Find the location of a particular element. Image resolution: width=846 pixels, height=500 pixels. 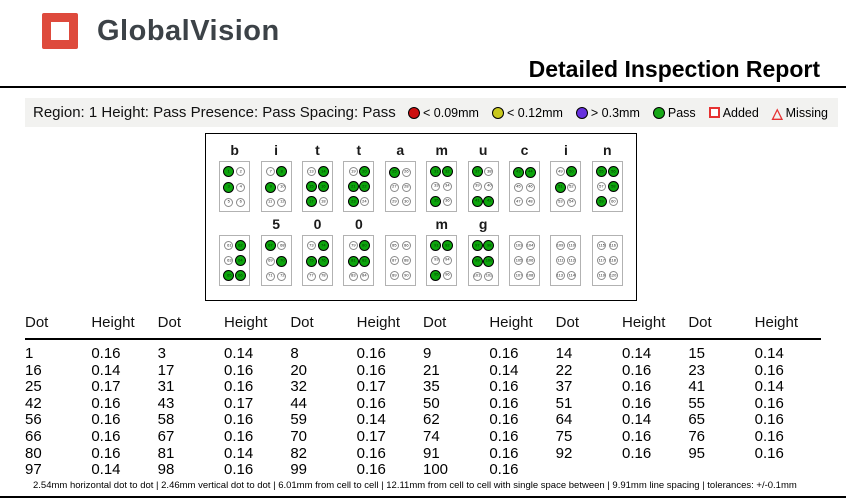

braille-dot-empty: 89 is located at coordinates (395, 275).